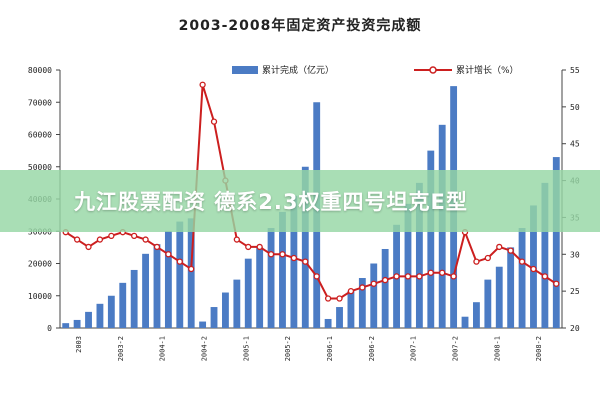  I want to click on x-tick-label: 2008-2, so click(539, 348).